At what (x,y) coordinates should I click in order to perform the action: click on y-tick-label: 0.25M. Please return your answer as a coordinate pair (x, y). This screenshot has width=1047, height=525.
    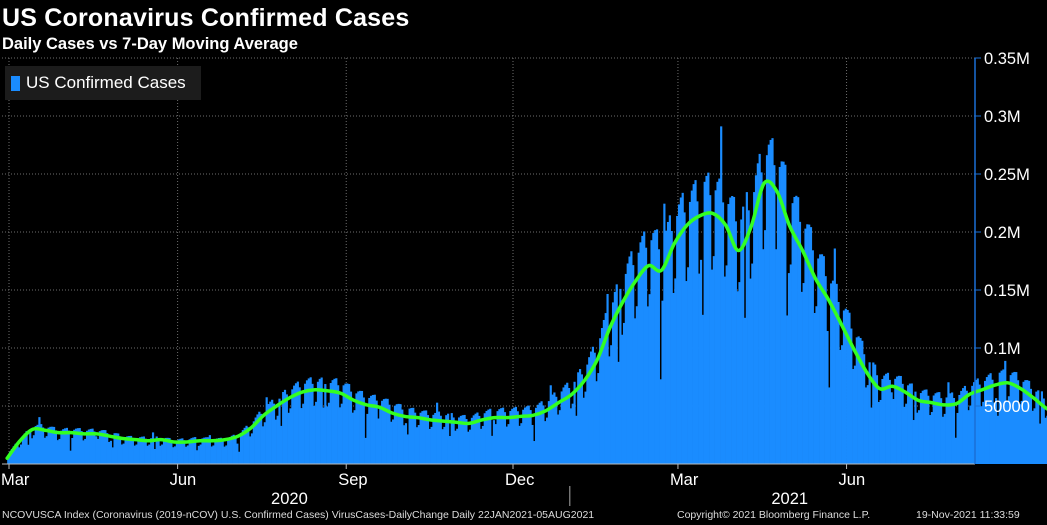
    Looking at the image, I should click on (1007, 175).